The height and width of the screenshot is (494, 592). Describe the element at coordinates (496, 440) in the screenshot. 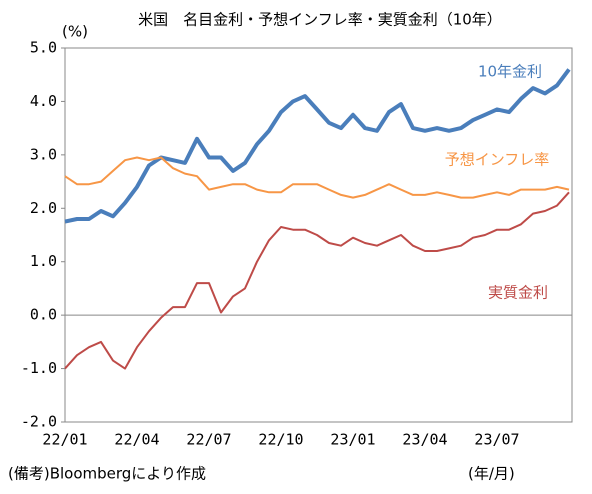

I see `x-tick-label: 23/07` at that location.